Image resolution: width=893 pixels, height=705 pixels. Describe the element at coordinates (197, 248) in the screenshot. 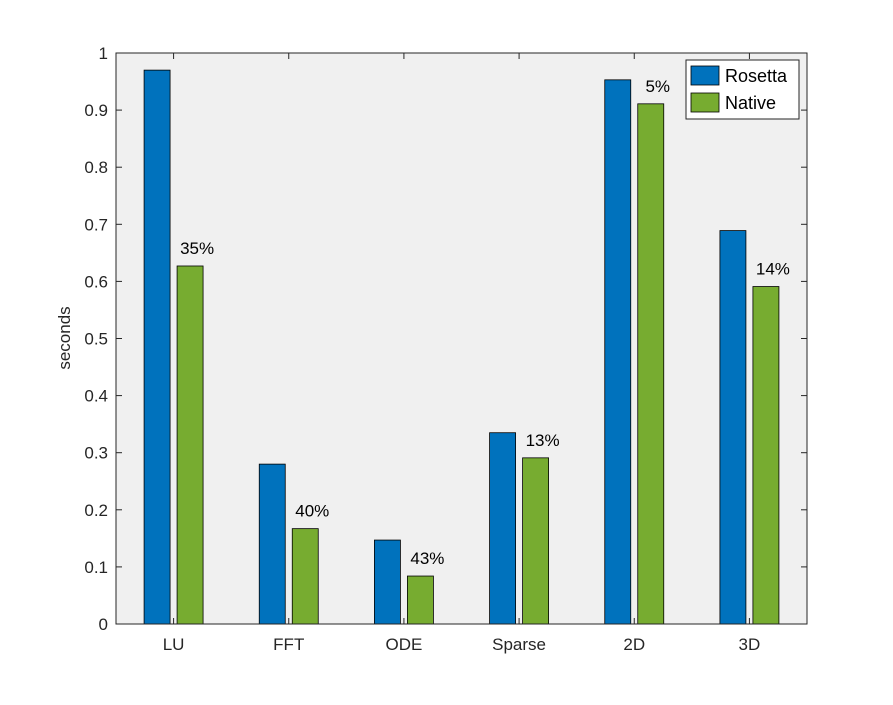

I see `data-label-lu: 35%` at that location.